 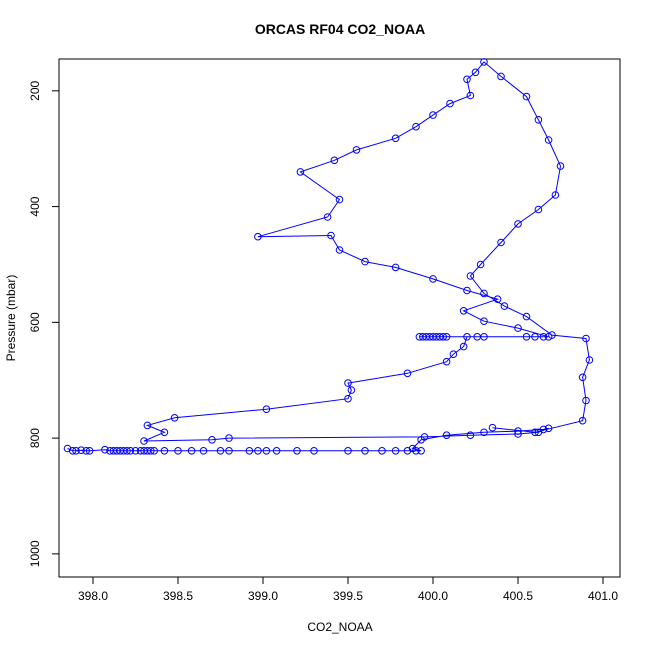 I want to click on y-tick-label: 1000, so click(x=35, y=553).